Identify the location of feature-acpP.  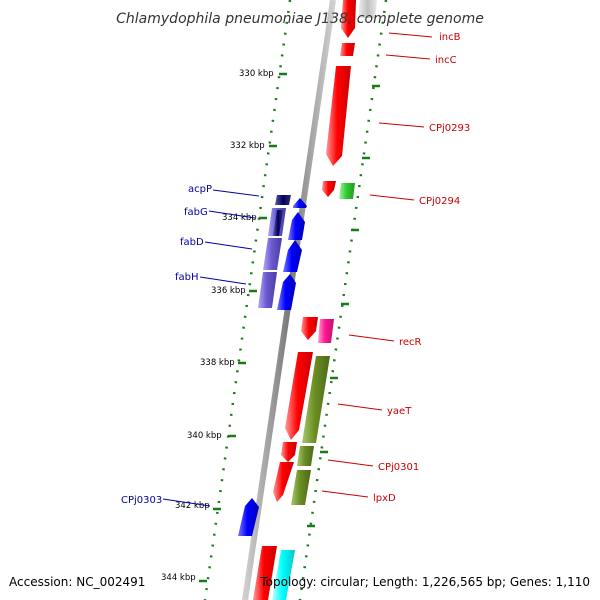
(283, 200).